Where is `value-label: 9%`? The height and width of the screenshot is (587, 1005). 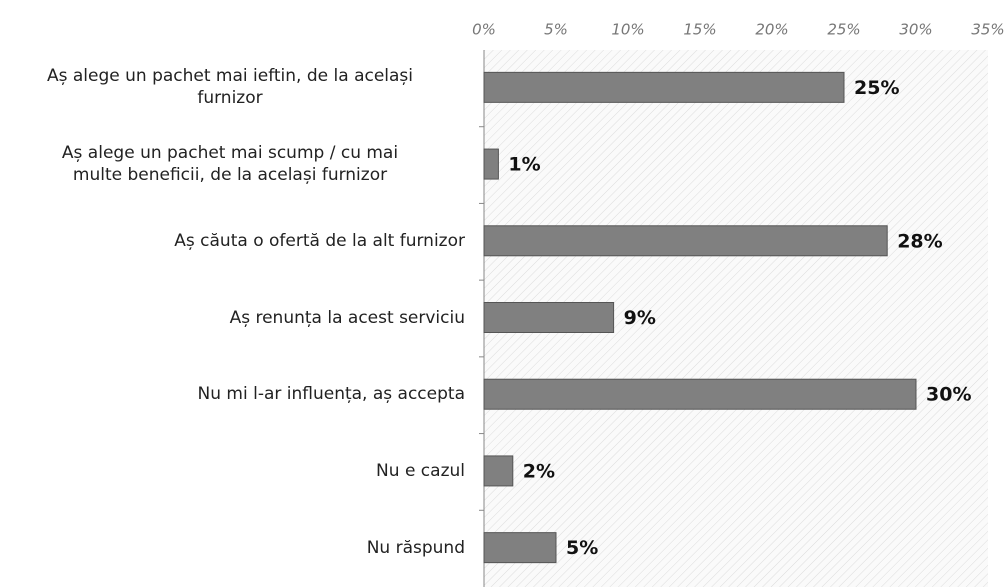
value-label: 9% is located at coordinates (640, 318).